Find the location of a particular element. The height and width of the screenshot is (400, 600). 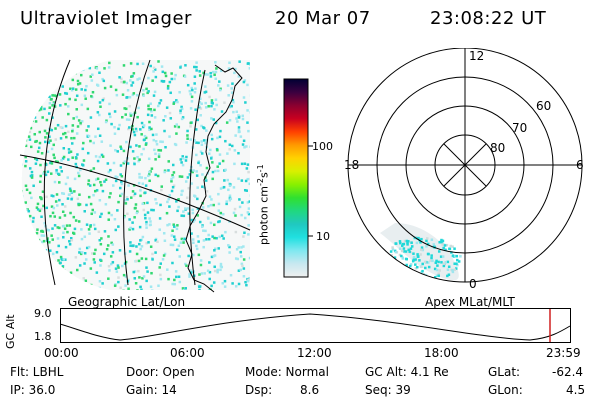

mlt-label-0: 0 is located at coordinates (473, 284).